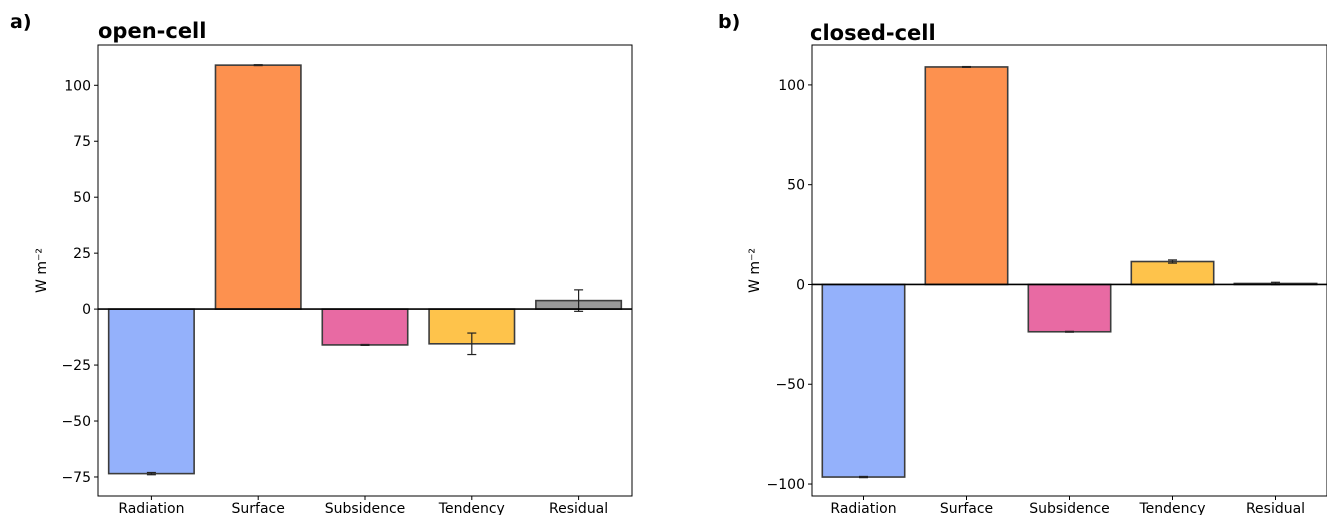  I want to click on error-bar-residual, so click(579, 300).